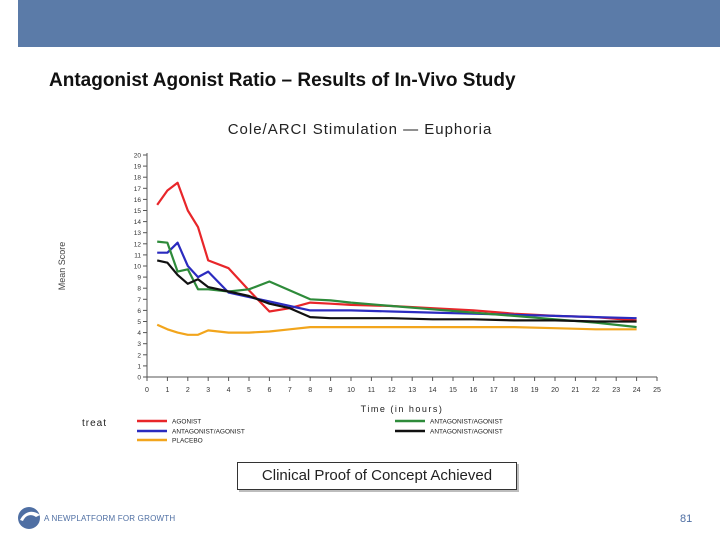 This screenshot has height=540, width=720. I want to click on x-tick-label: 14, so click(433, 390).